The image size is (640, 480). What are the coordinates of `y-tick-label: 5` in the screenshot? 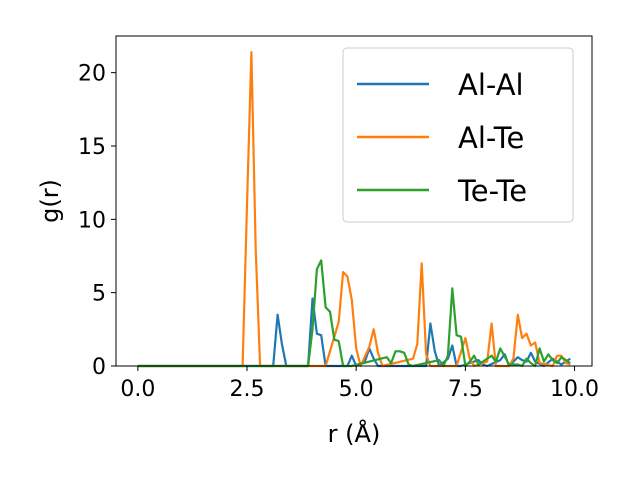 It's located at (99, 294).